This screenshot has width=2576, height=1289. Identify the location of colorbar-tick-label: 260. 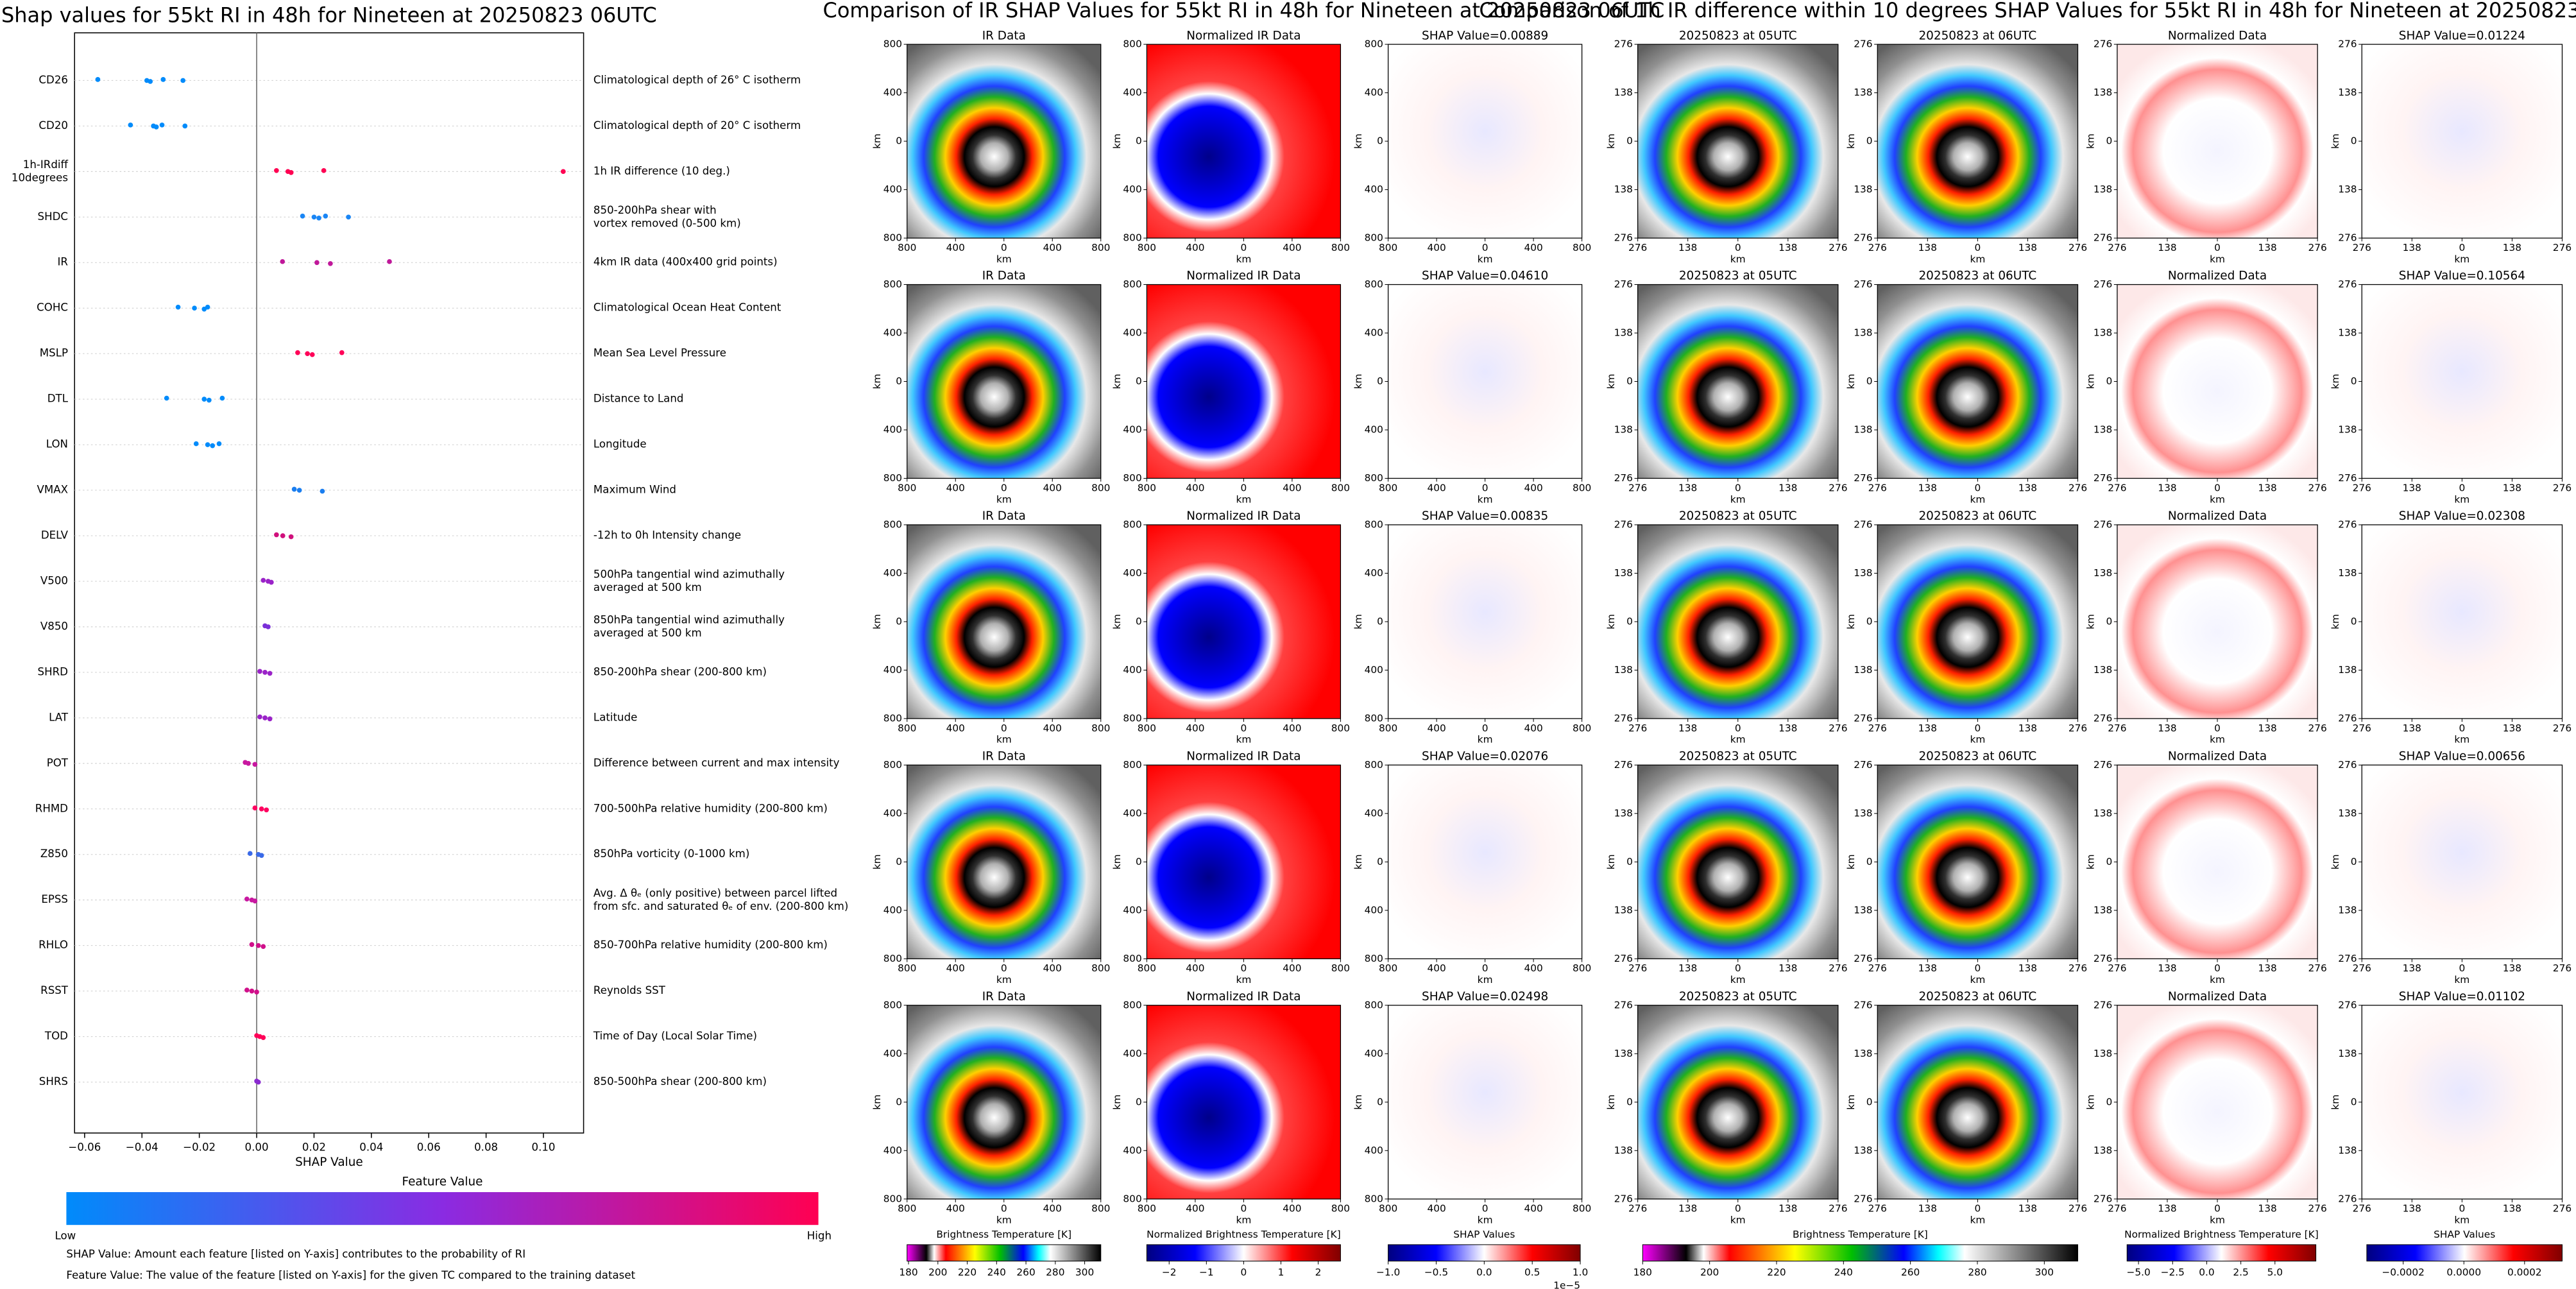
(1025, 1272).